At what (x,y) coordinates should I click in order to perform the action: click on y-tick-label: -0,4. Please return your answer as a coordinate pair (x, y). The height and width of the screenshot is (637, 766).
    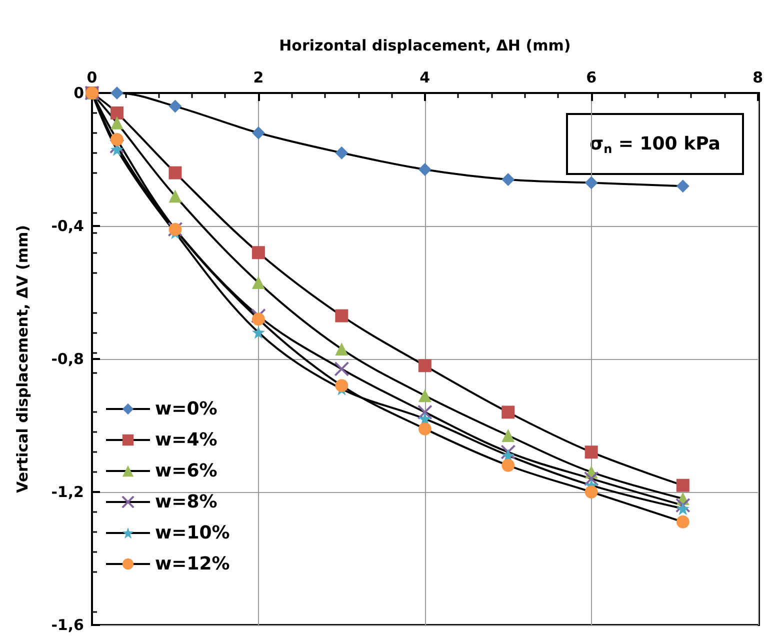
    Looking at the image, I should click on (67, 226).